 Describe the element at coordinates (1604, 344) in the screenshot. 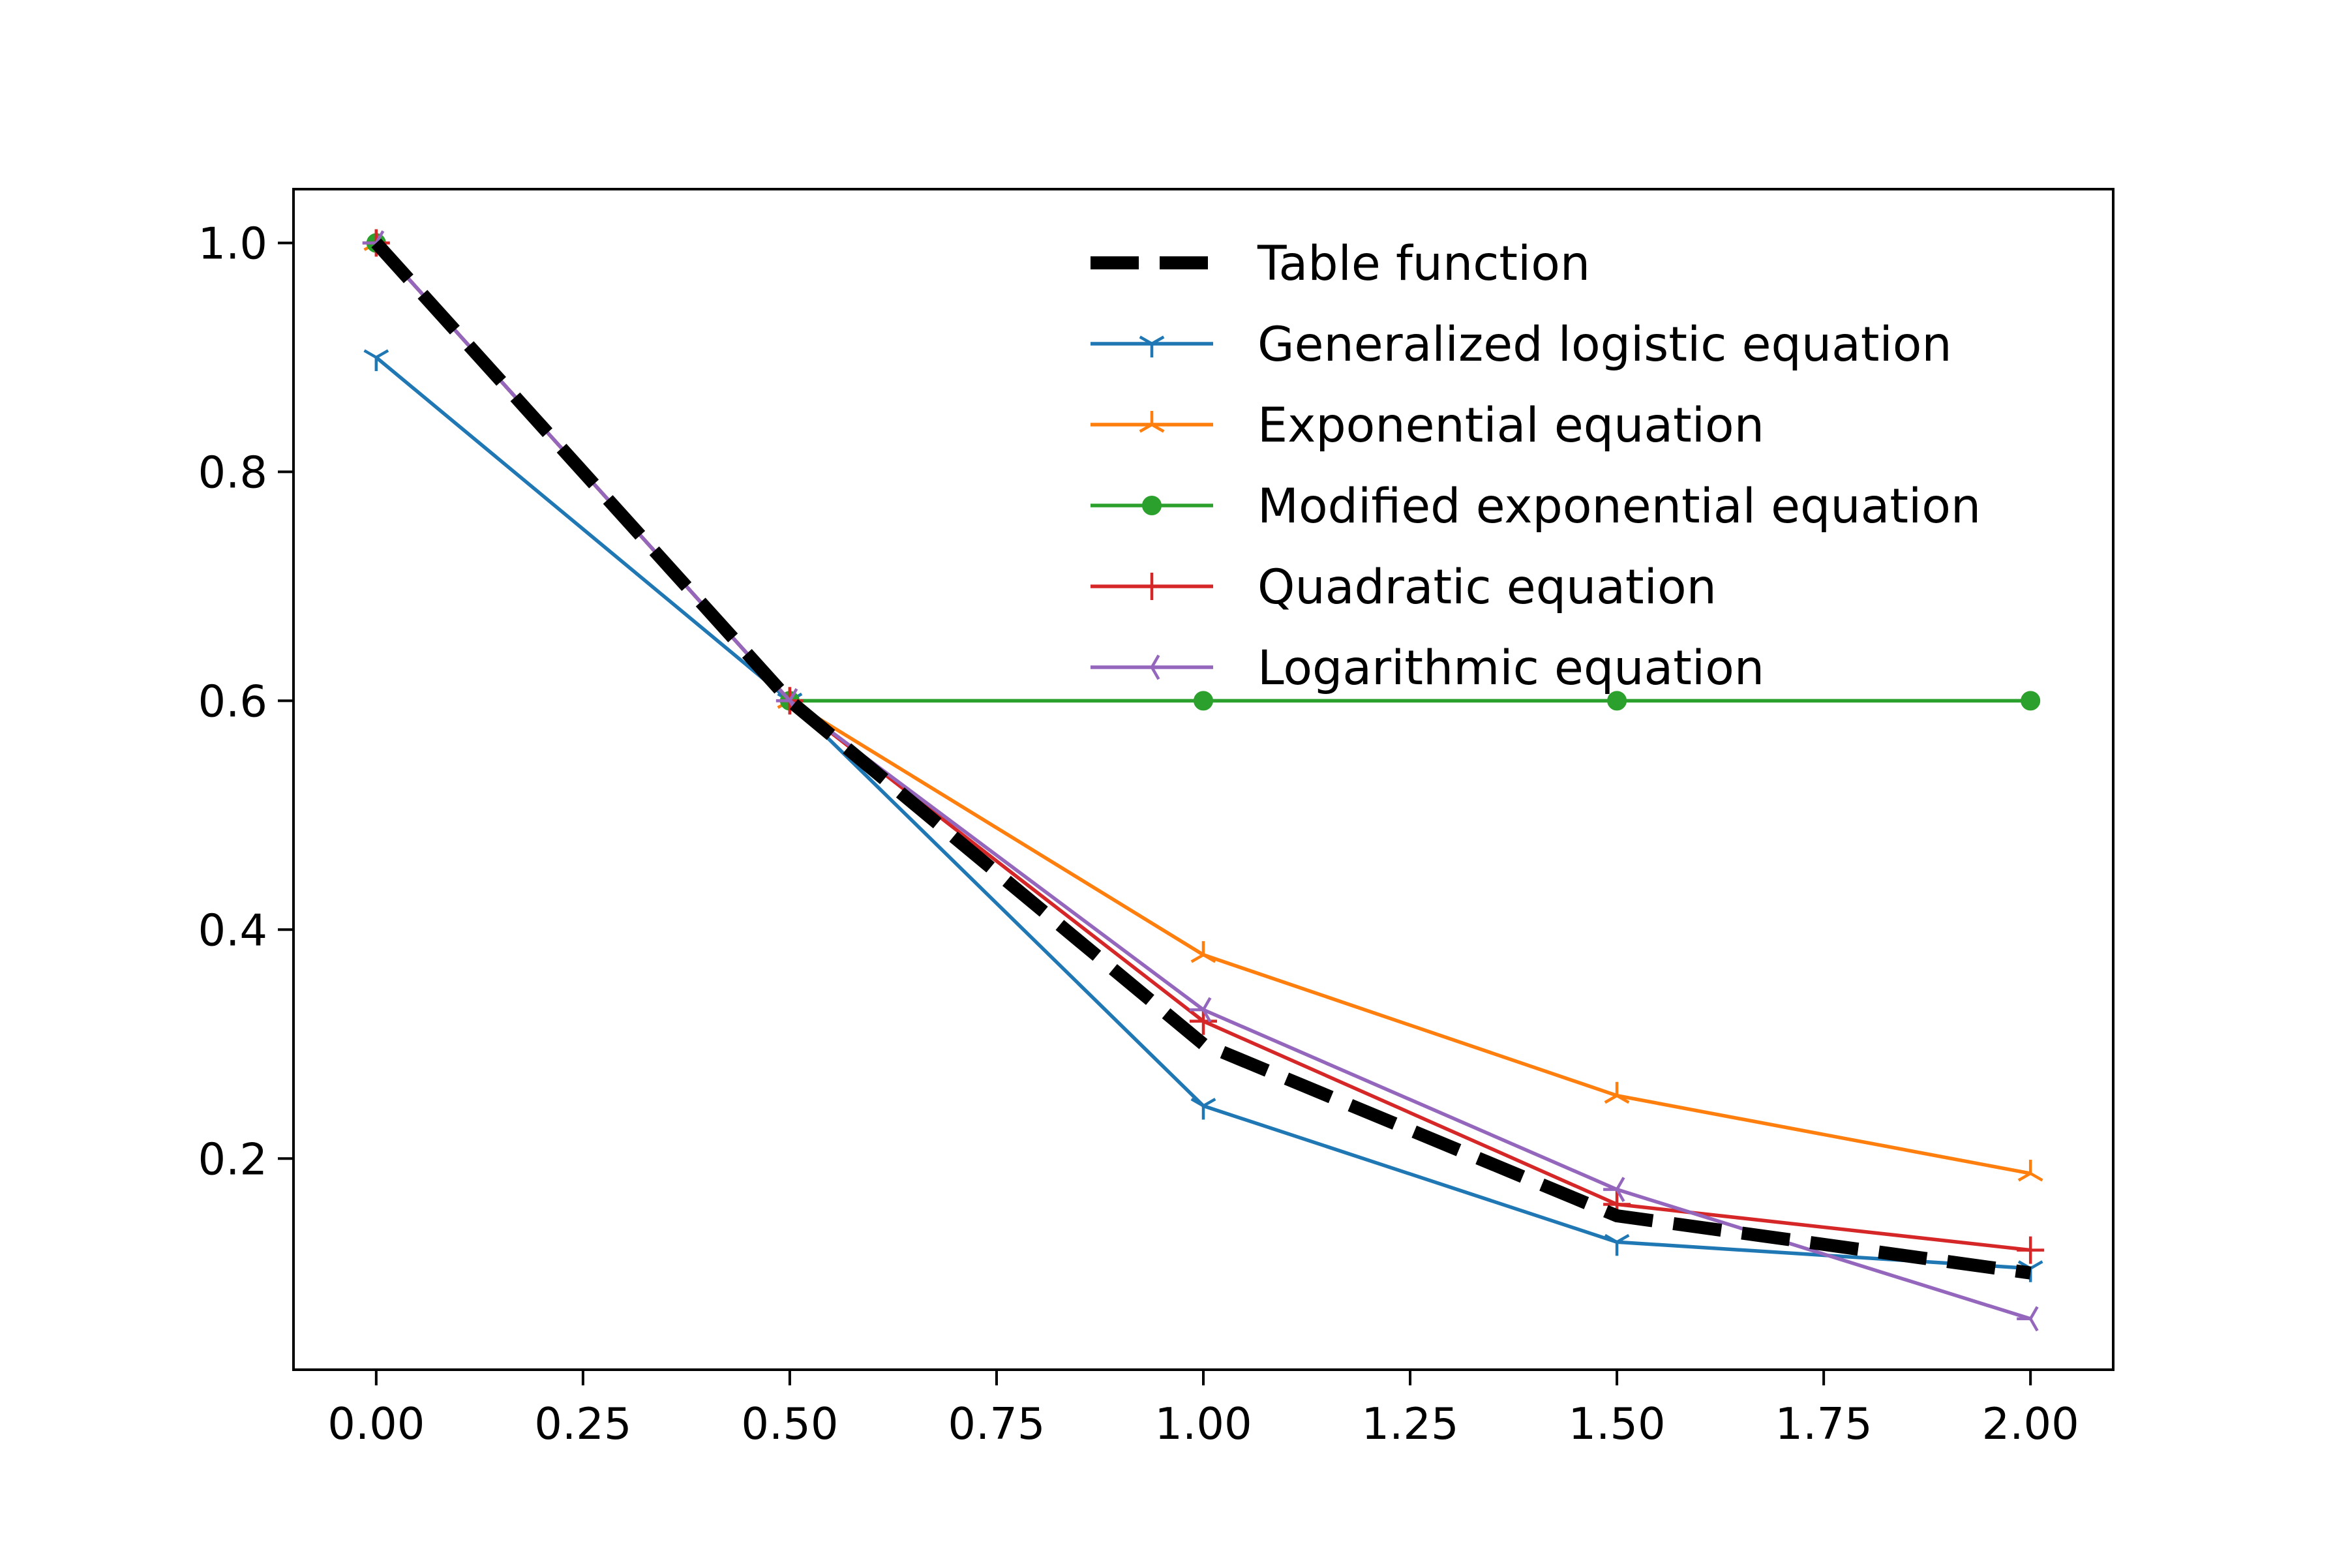

I see `legend-label-generalized-logistic-equation: Generalized logistic equation` at that location.